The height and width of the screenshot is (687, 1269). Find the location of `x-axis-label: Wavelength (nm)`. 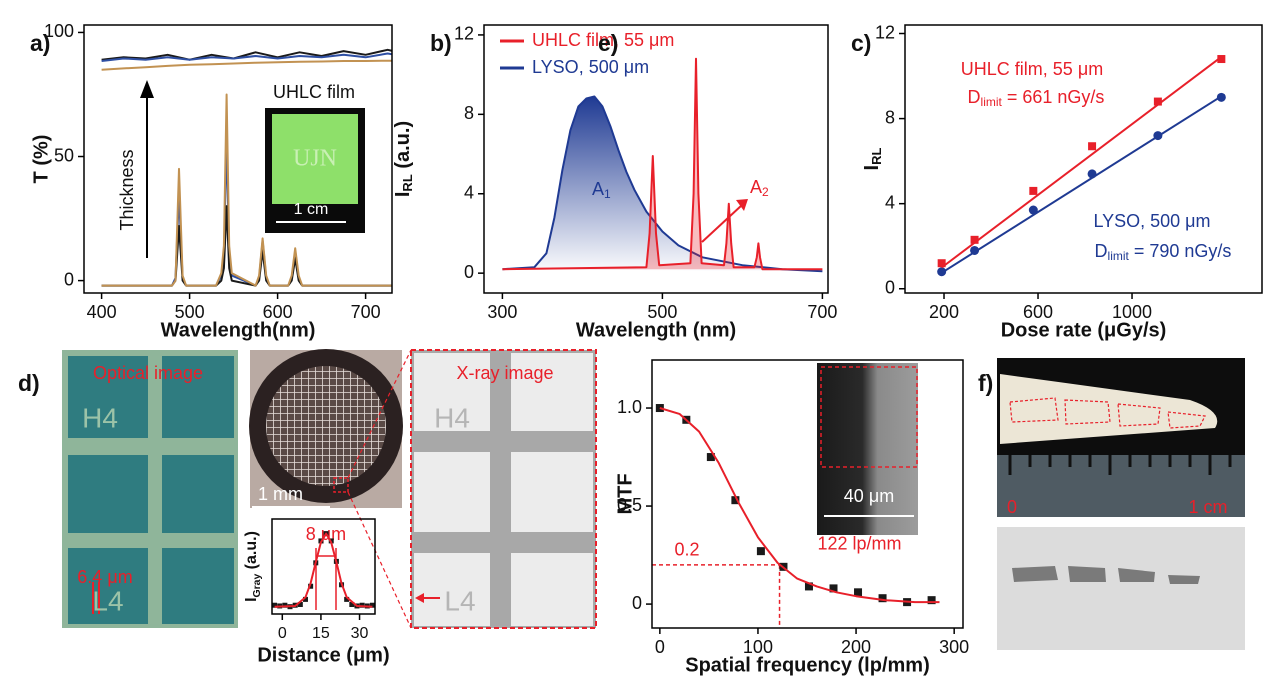

x-axis-label: Wavelength (nm) is located at coordinates (656, 330).